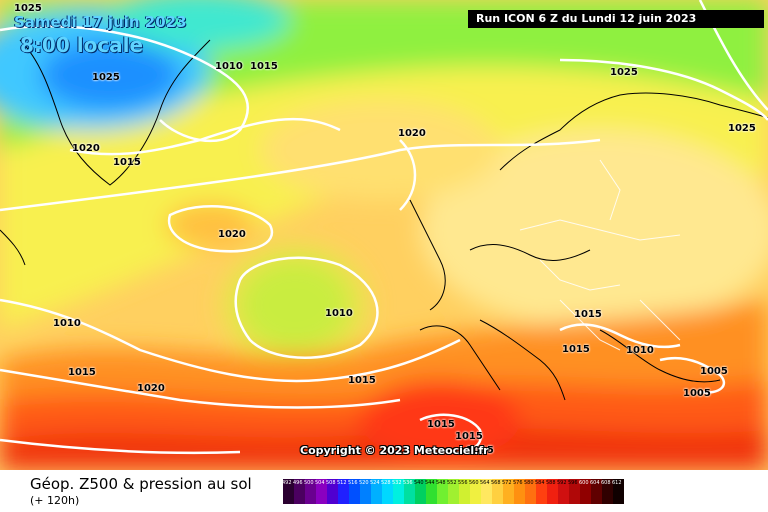 The image size is (768, 512). What do you see at coordinates (55, 500) in the screenshot?
I see `forecast-lead-time: (+ 120h)` at bounding box center [55, 500].